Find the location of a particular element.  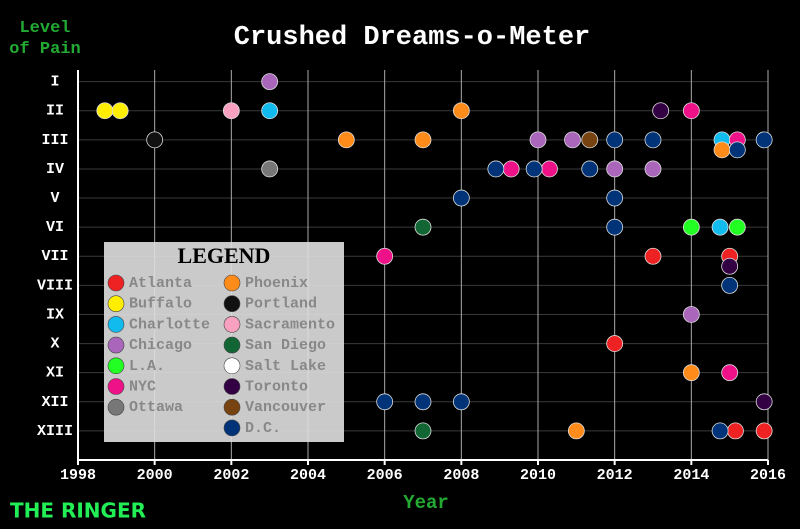

legend-label: Vancouver is located at coordinates (285, 407).